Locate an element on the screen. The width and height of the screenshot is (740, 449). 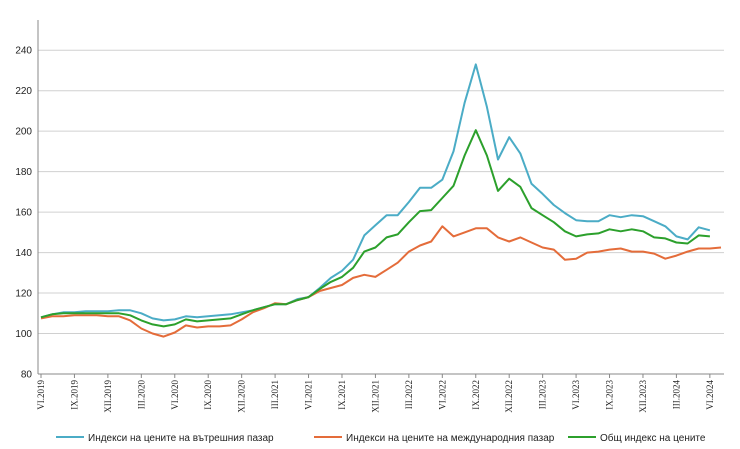
x-tick-label: III.2021 is located at coordinates (275, 394).